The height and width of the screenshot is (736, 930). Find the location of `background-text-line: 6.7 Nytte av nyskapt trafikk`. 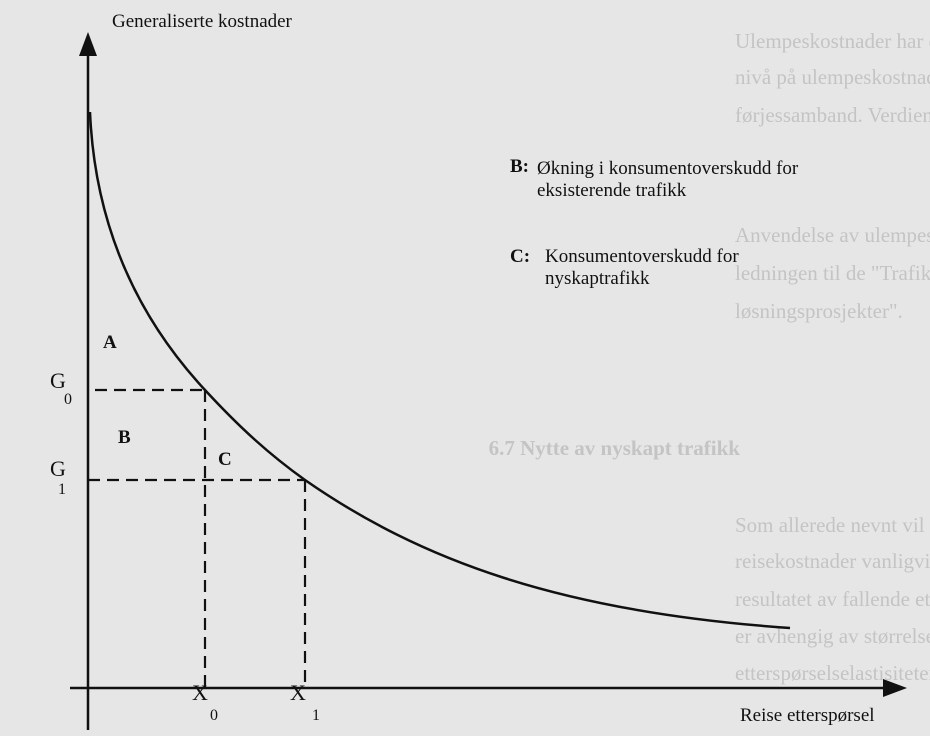

background-text-line: 6.7 Nytte av nyskapt trafikk is located at coordinates (615, 448).